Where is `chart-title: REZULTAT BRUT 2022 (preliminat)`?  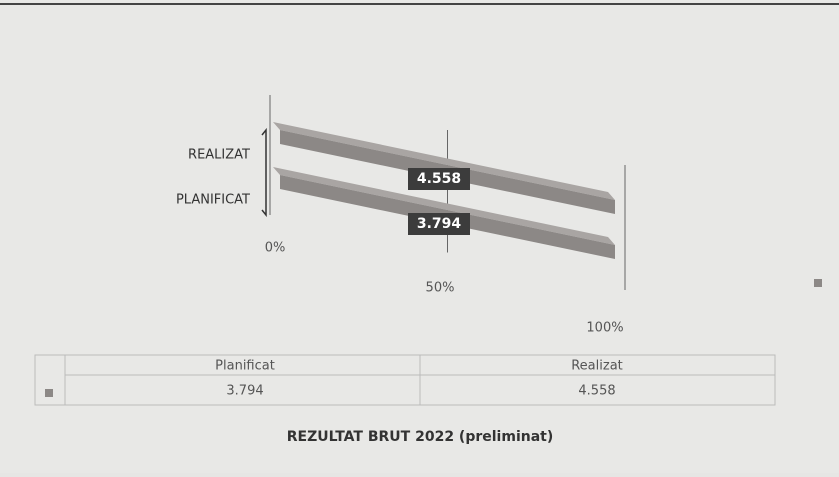 chart-title: REZULTAT BRUT 2022 (preliminat) is located at coordinates (420, 437).